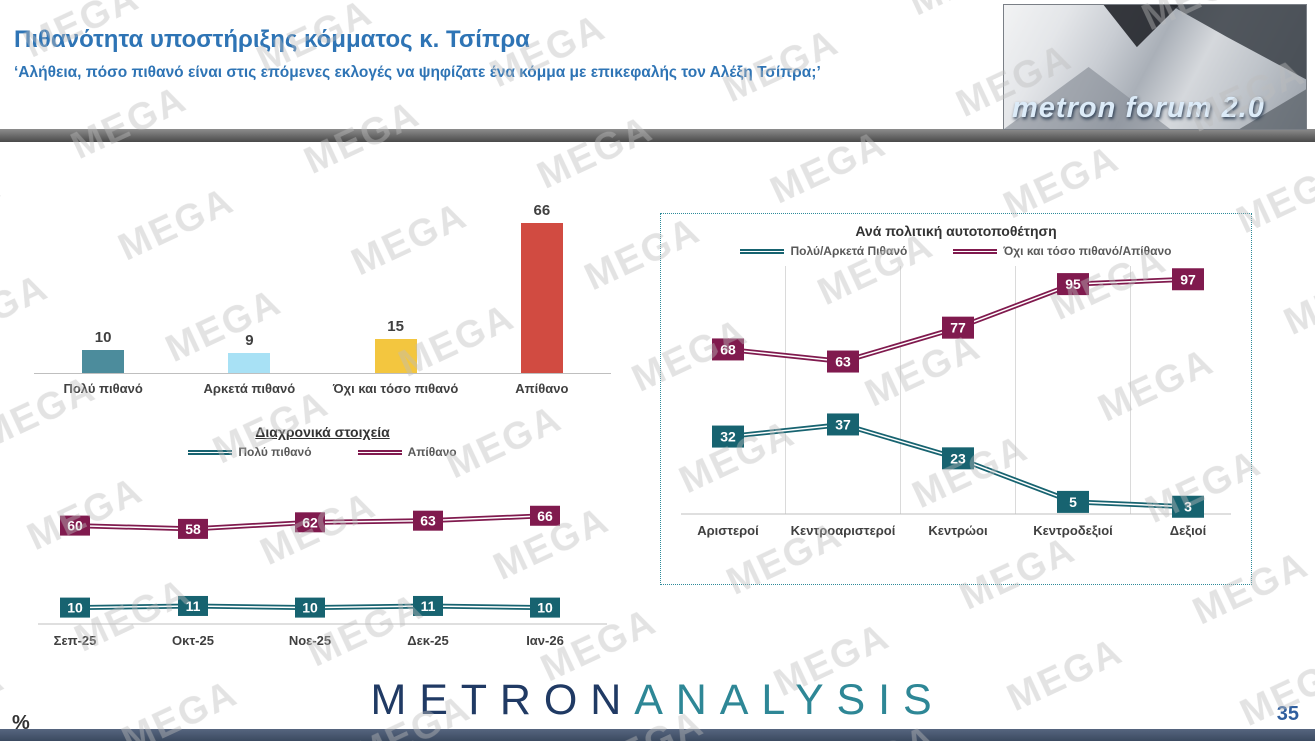  I want to click on category-label: Ιαν-26, so click(545, 640).